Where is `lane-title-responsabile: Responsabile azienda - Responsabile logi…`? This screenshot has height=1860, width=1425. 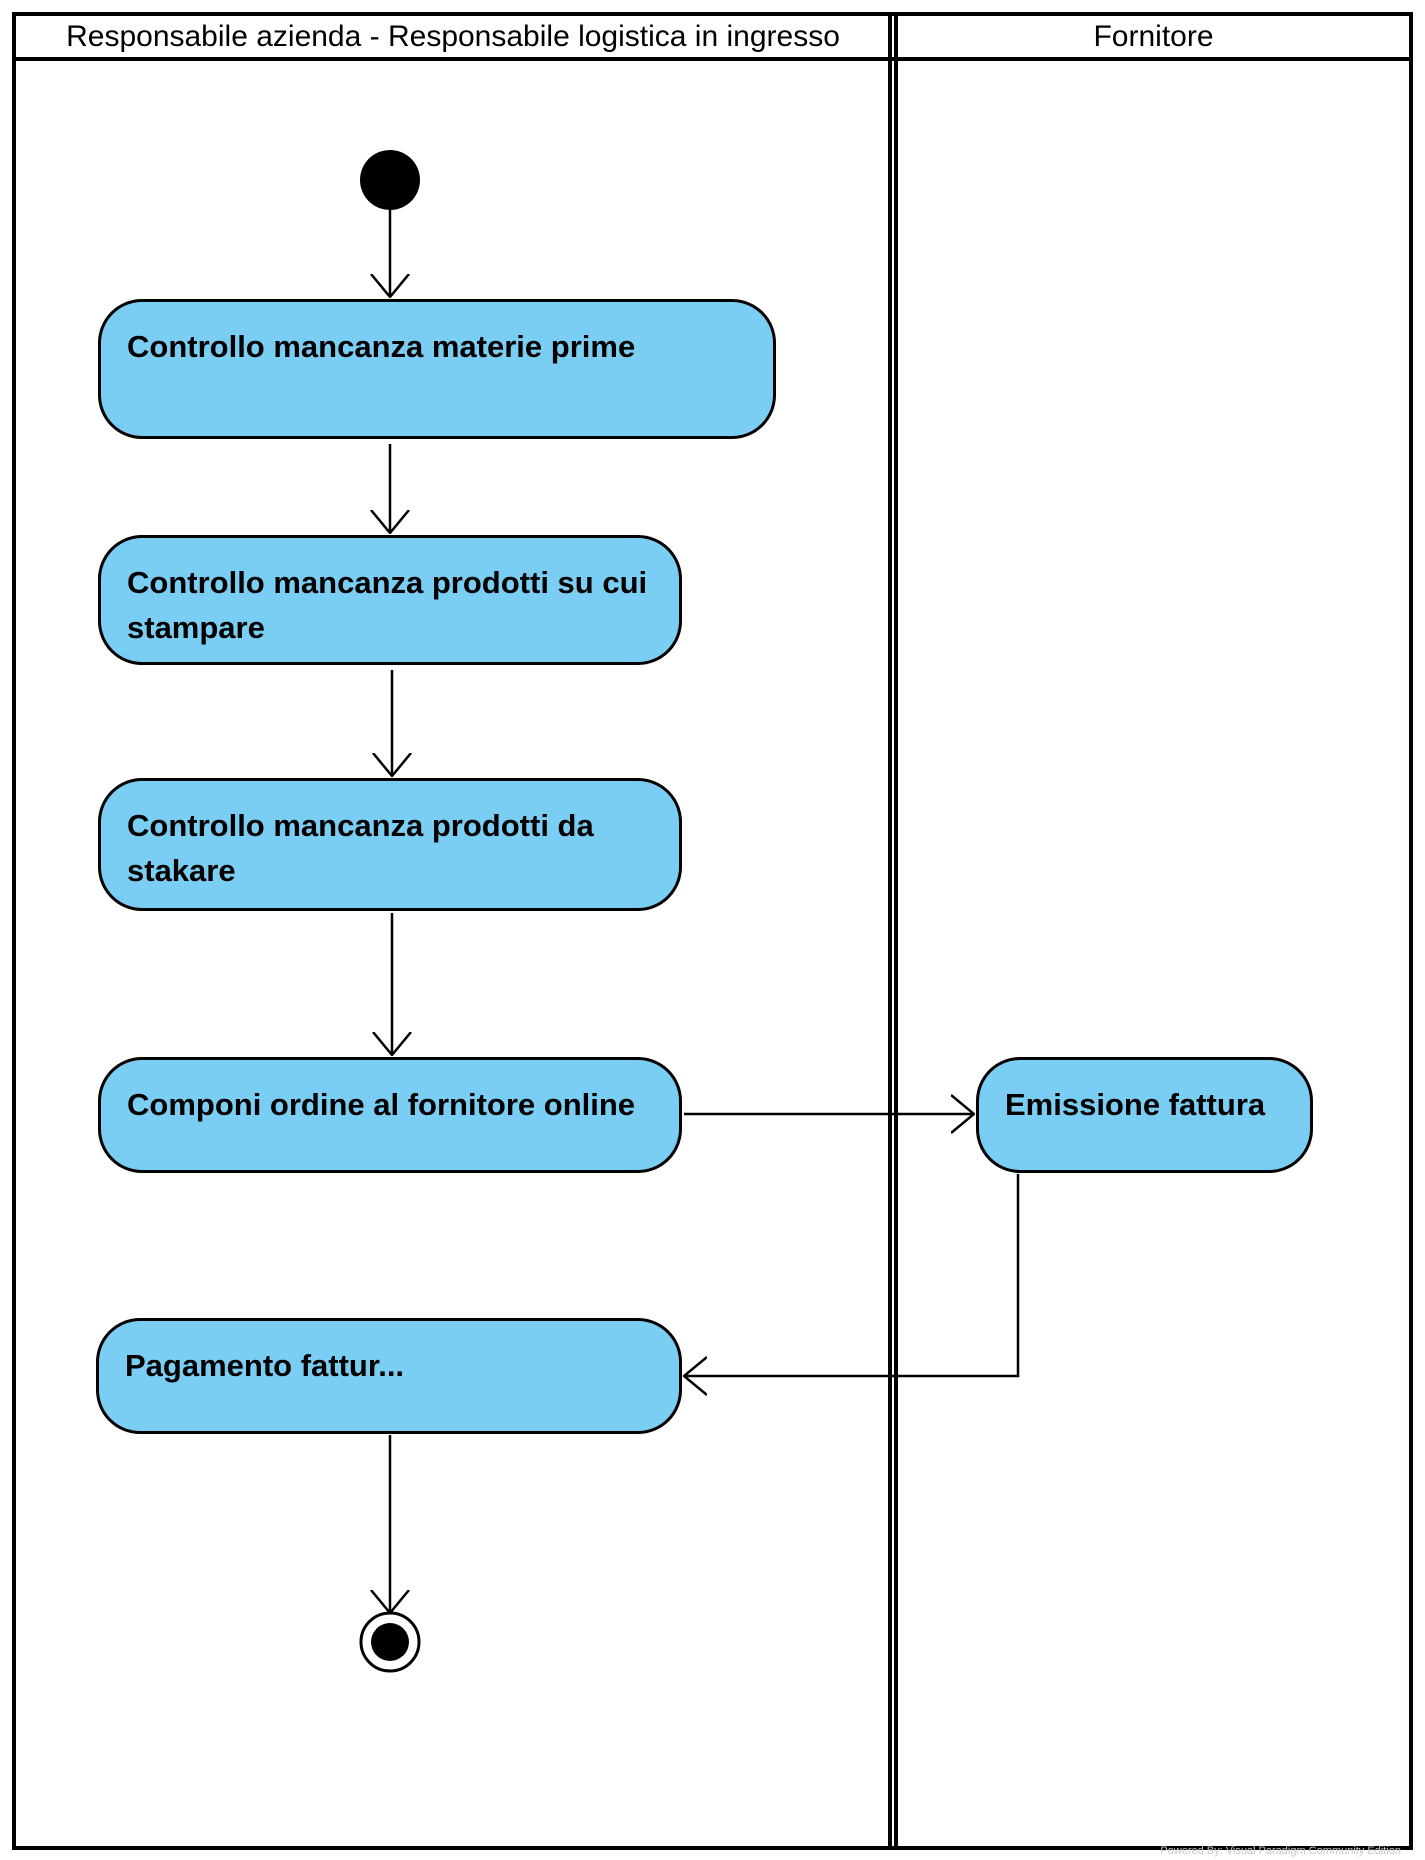
lane-title-responsabile: Responsabile azienda - Responsabile logi… is located at coordinates (453, 36).